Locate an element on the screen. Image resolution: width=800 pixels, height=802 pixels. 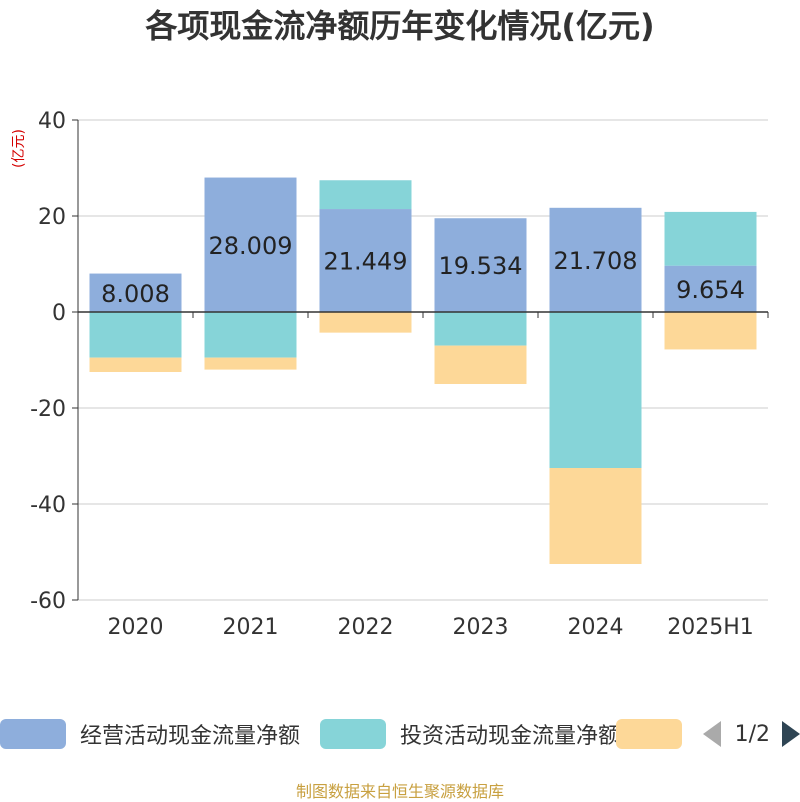
x-tick-label: 2022 is located at coordinates (366, 627).